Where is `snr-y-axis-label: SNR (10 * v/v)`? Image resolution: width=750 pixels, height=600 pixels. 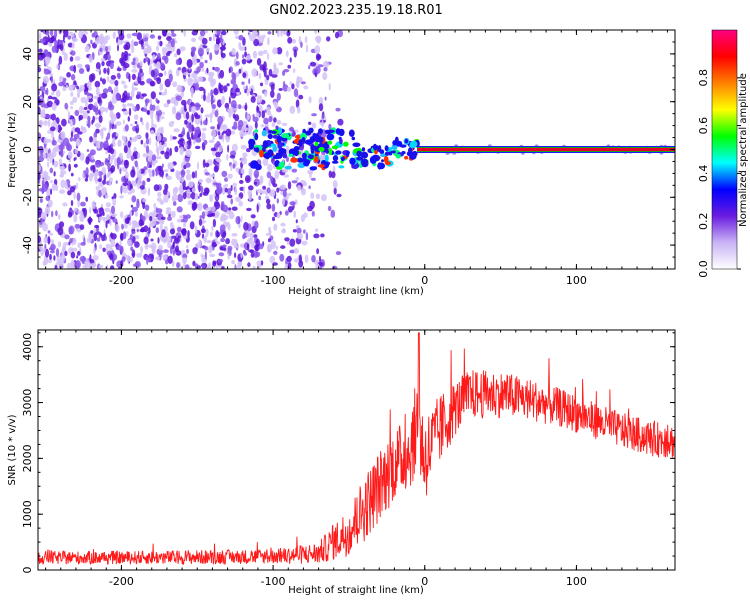 snr-y-axis-label: SNR (10 * v/v) is located at coordinates (12, 449).